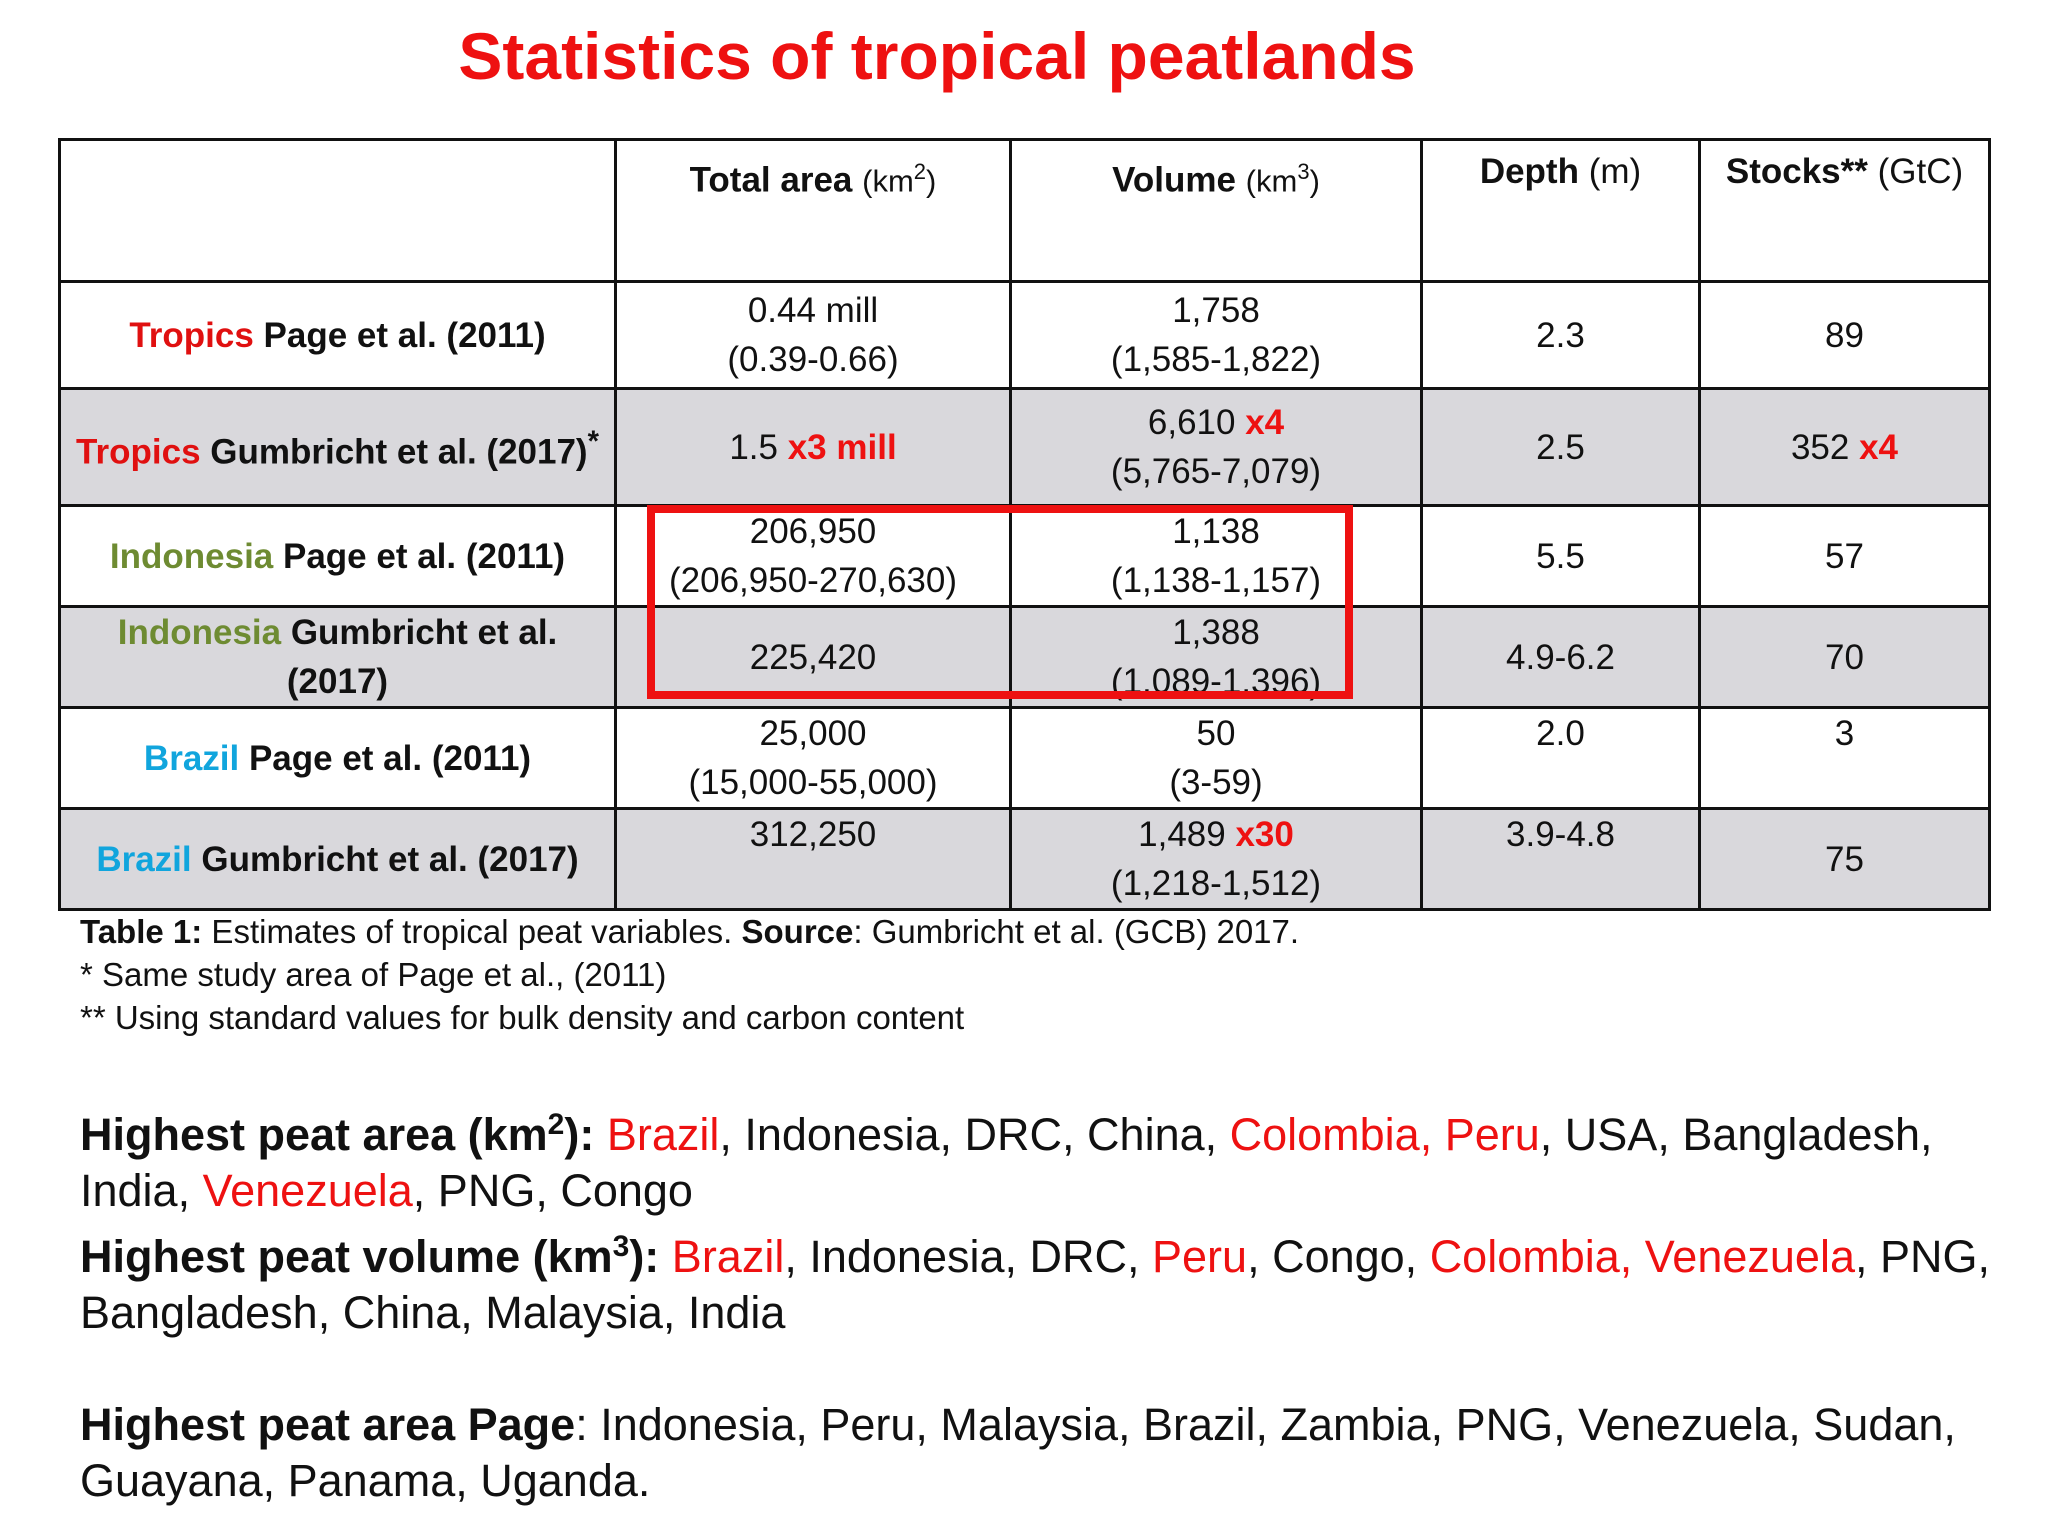 The image size is (2048, 1536). What do you see at coordinates (1844, 210) in the screenshot?
I see `header-stocks: Stocks** (GtC)` at bounding box center [1844, 210].